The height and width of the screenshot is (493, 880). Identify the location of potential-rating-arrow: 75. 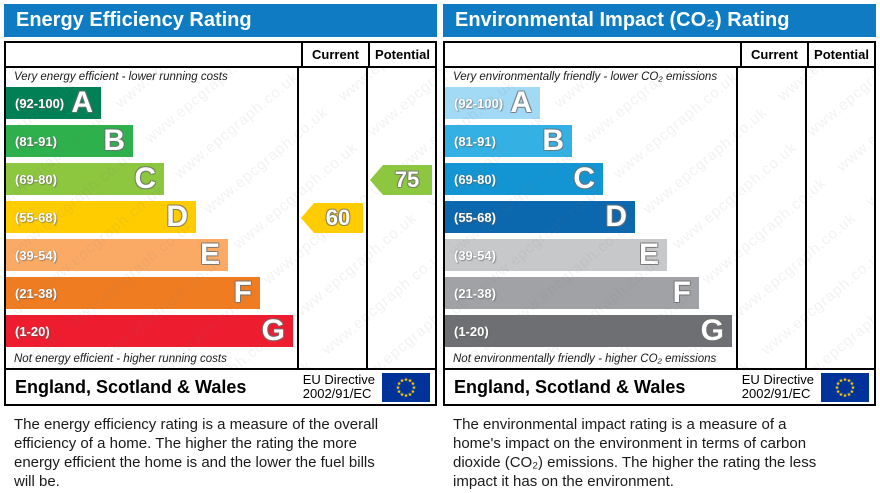
(401, 180).